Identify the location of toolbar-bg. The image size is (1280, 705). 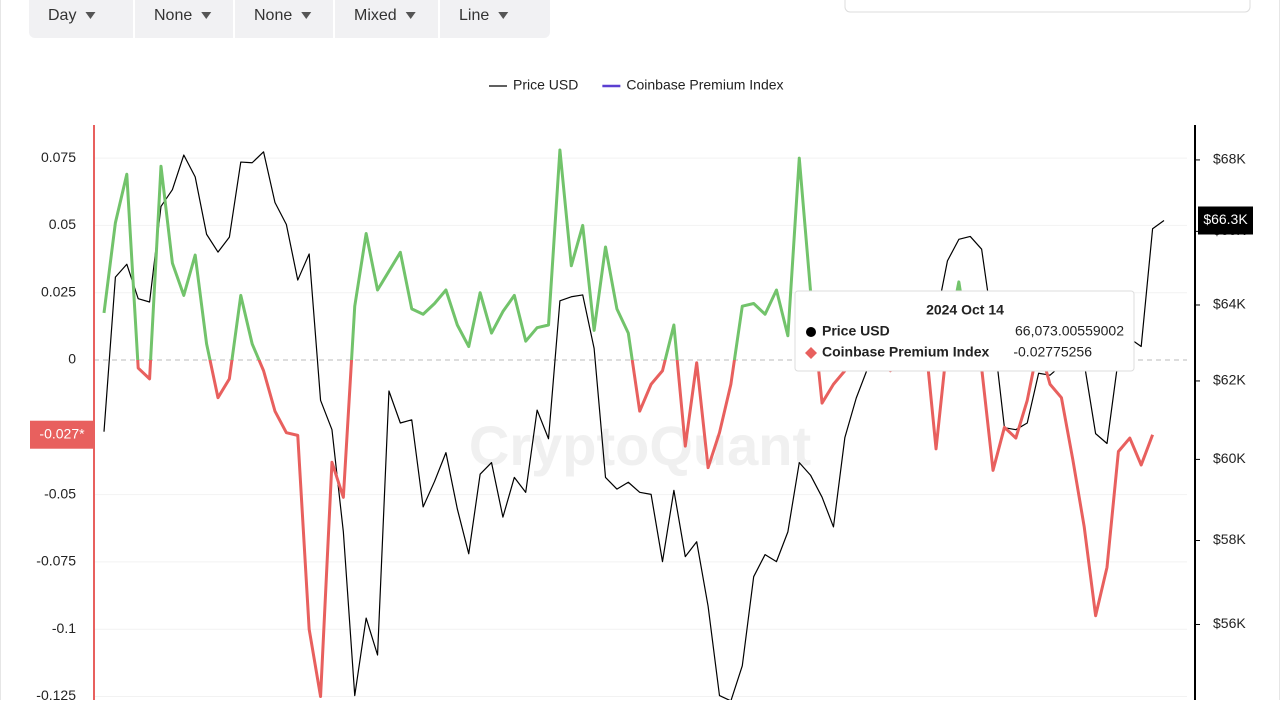
(289, 19).